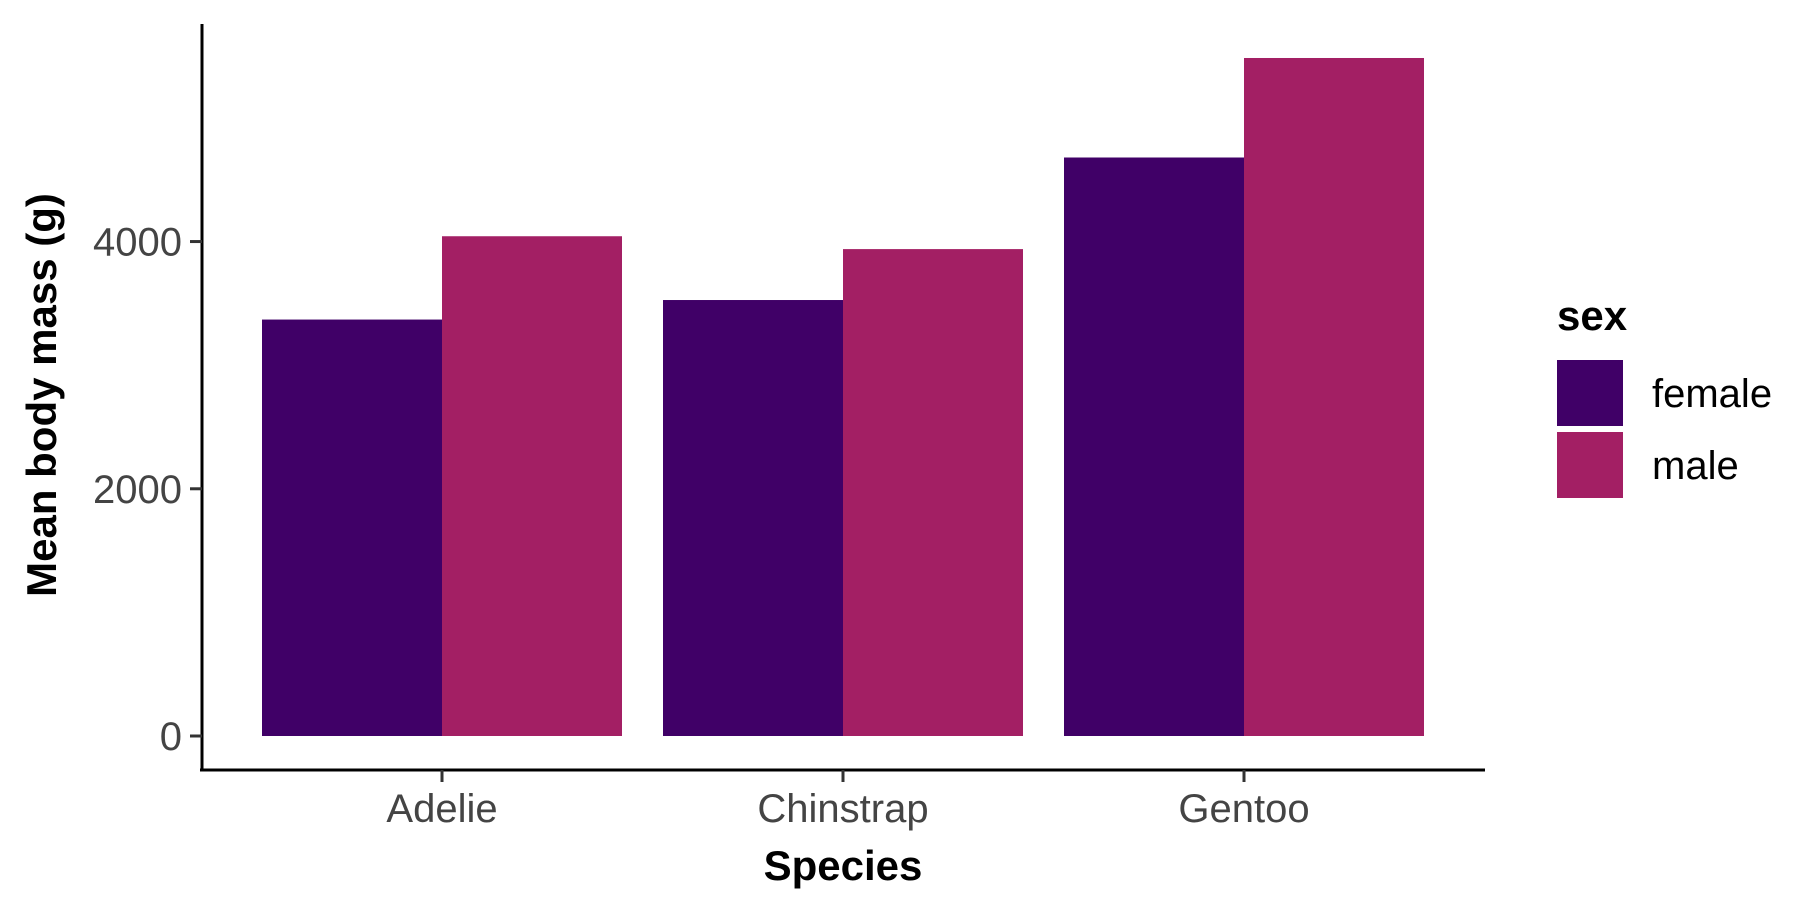  Describe the element at coordinates (352, 527) in the screenshot. I see `bar-adelie-female` at that location.